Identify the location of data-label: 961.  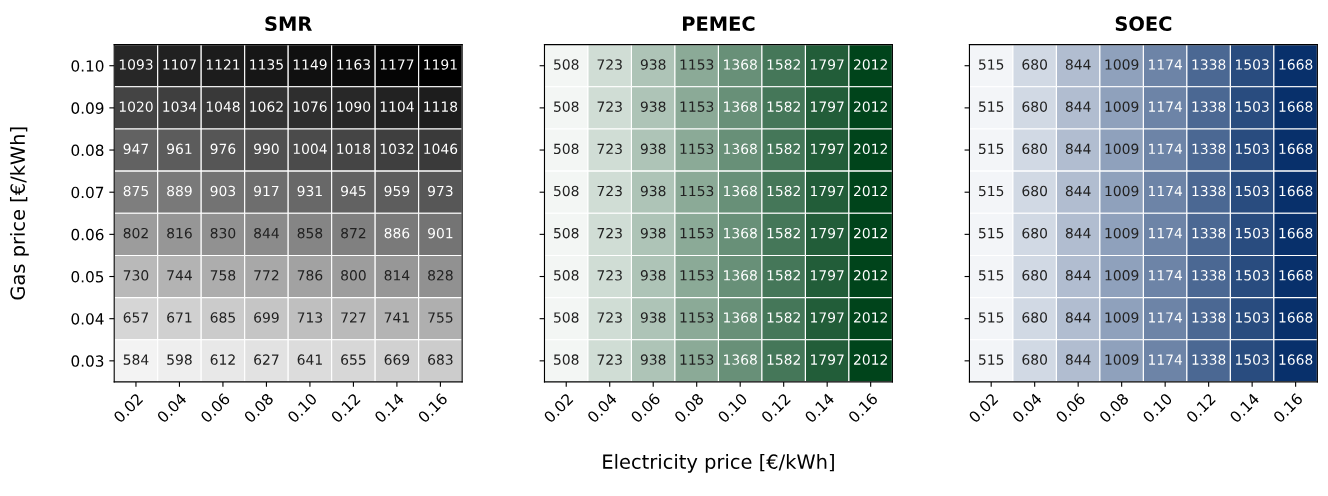
(179, 149).